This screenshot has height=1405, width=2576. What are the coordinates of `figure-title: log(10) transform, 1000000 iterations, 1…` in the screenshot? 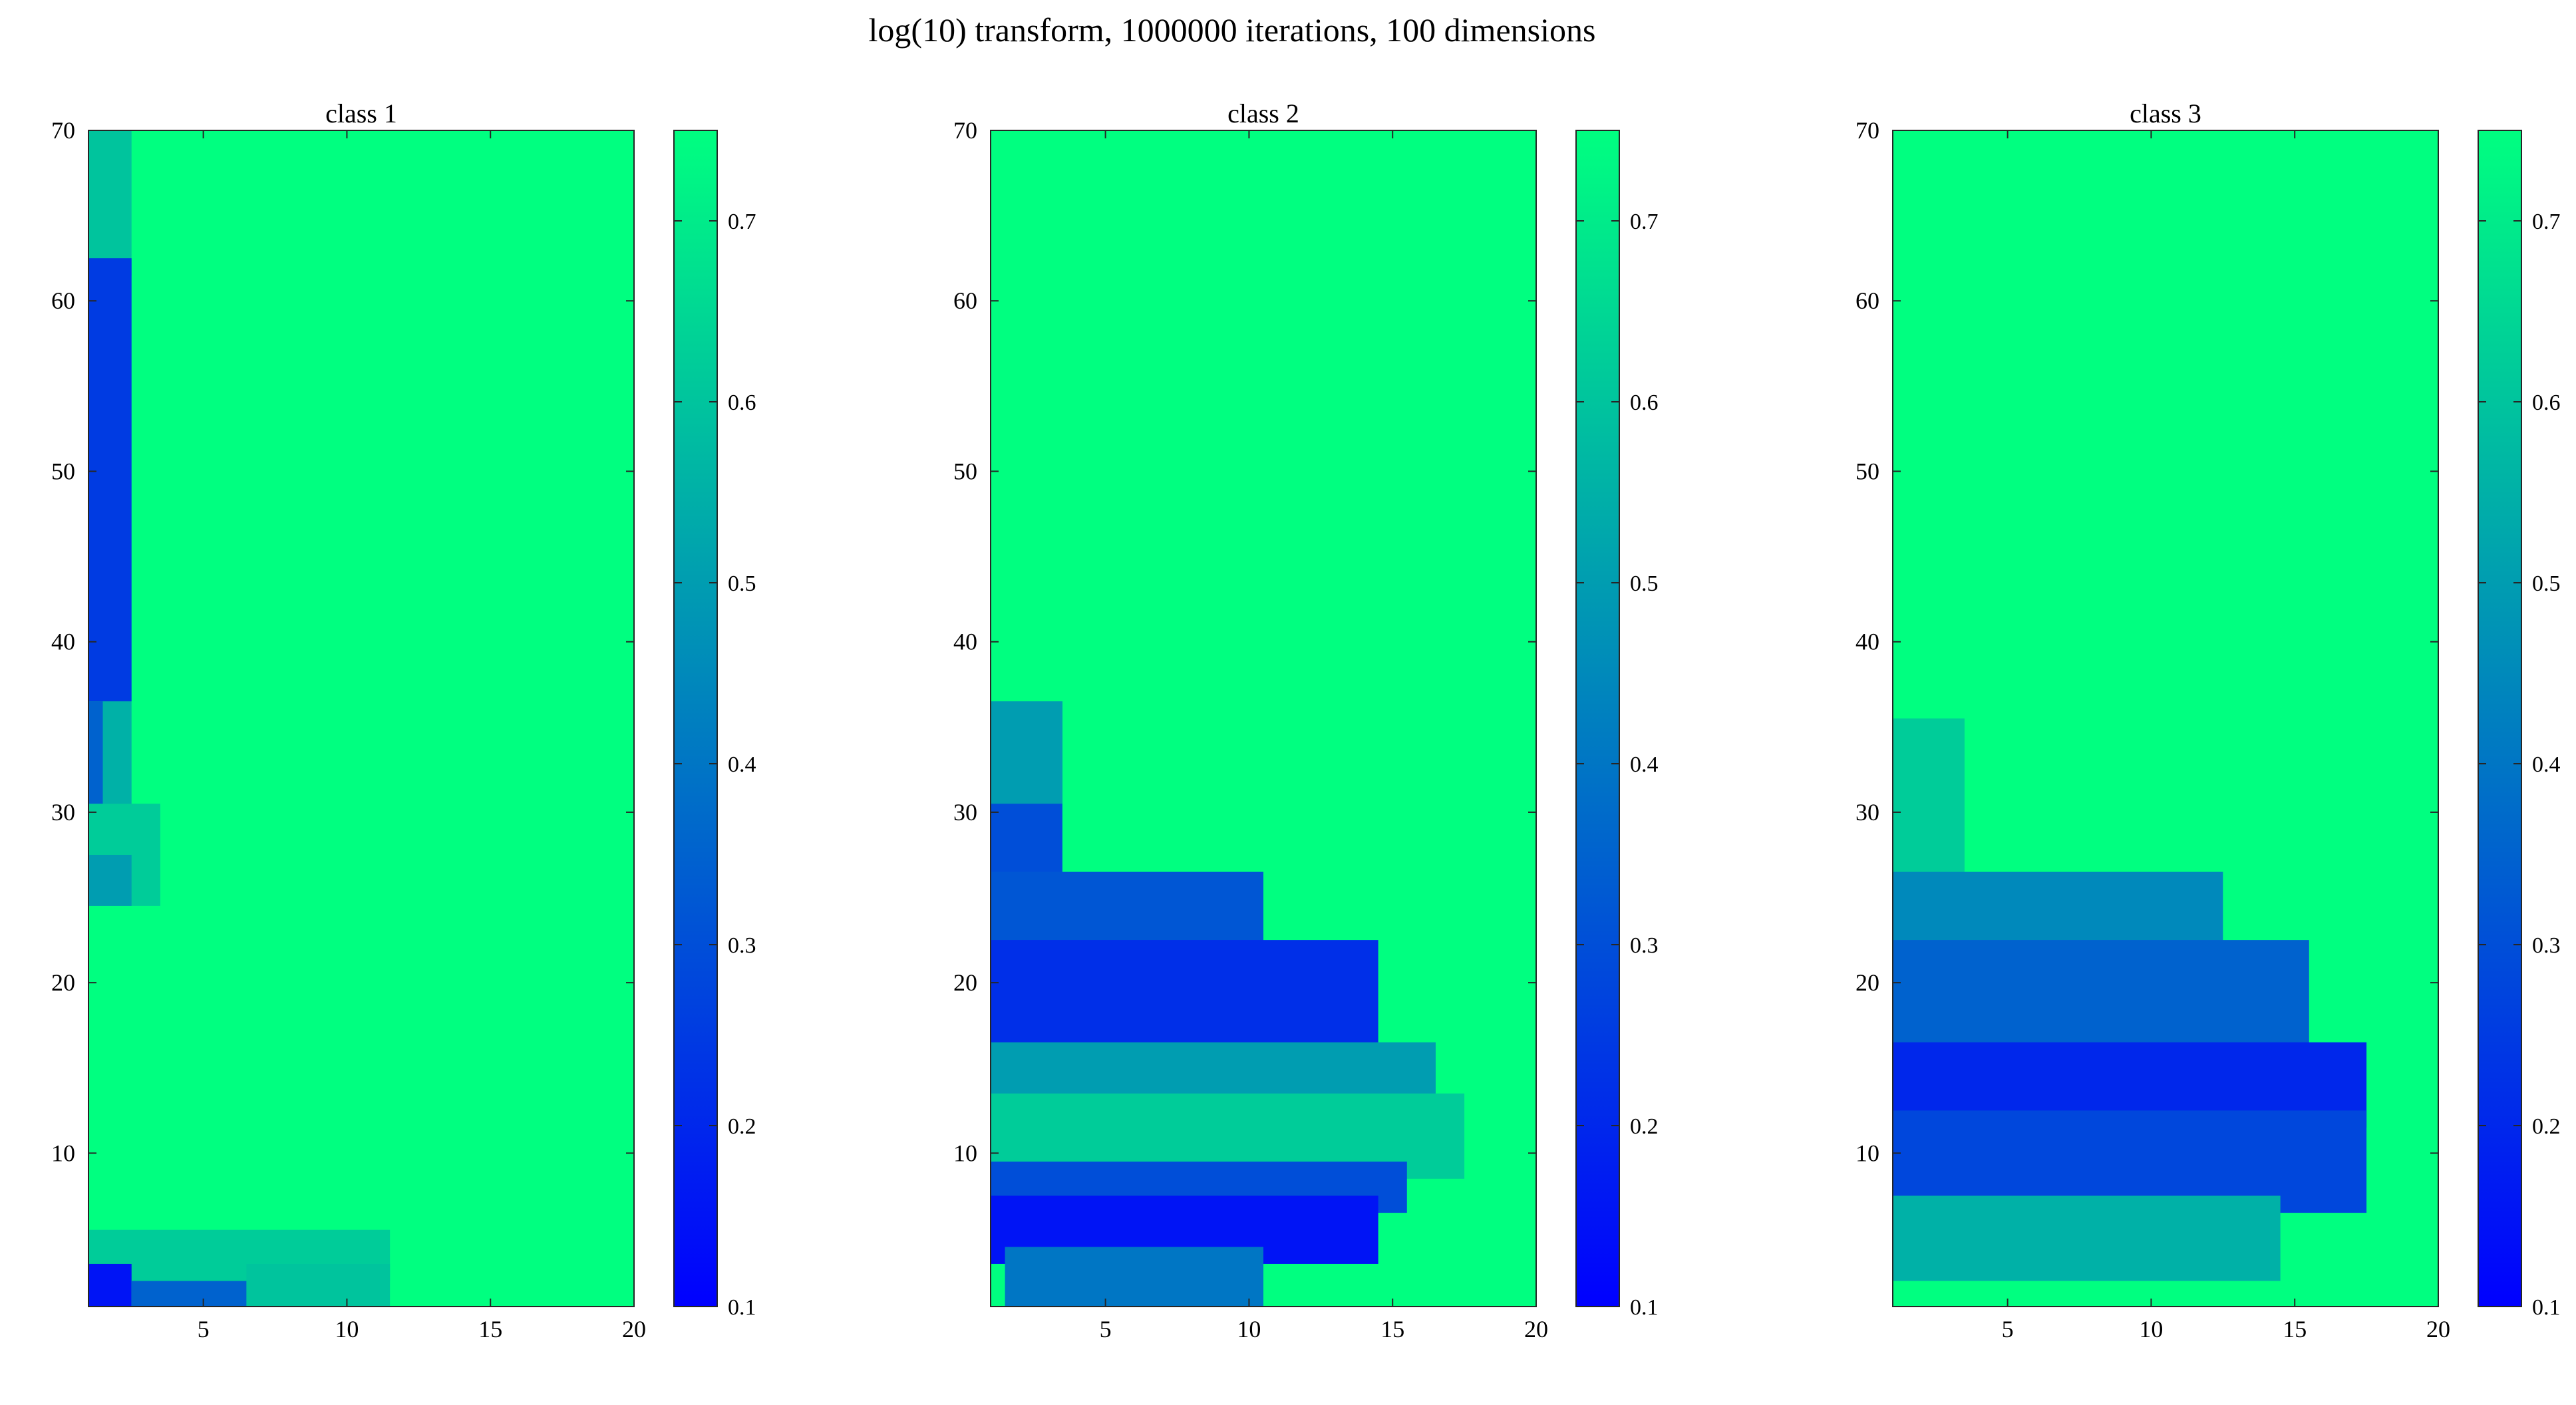 It's located at (1232, 30).